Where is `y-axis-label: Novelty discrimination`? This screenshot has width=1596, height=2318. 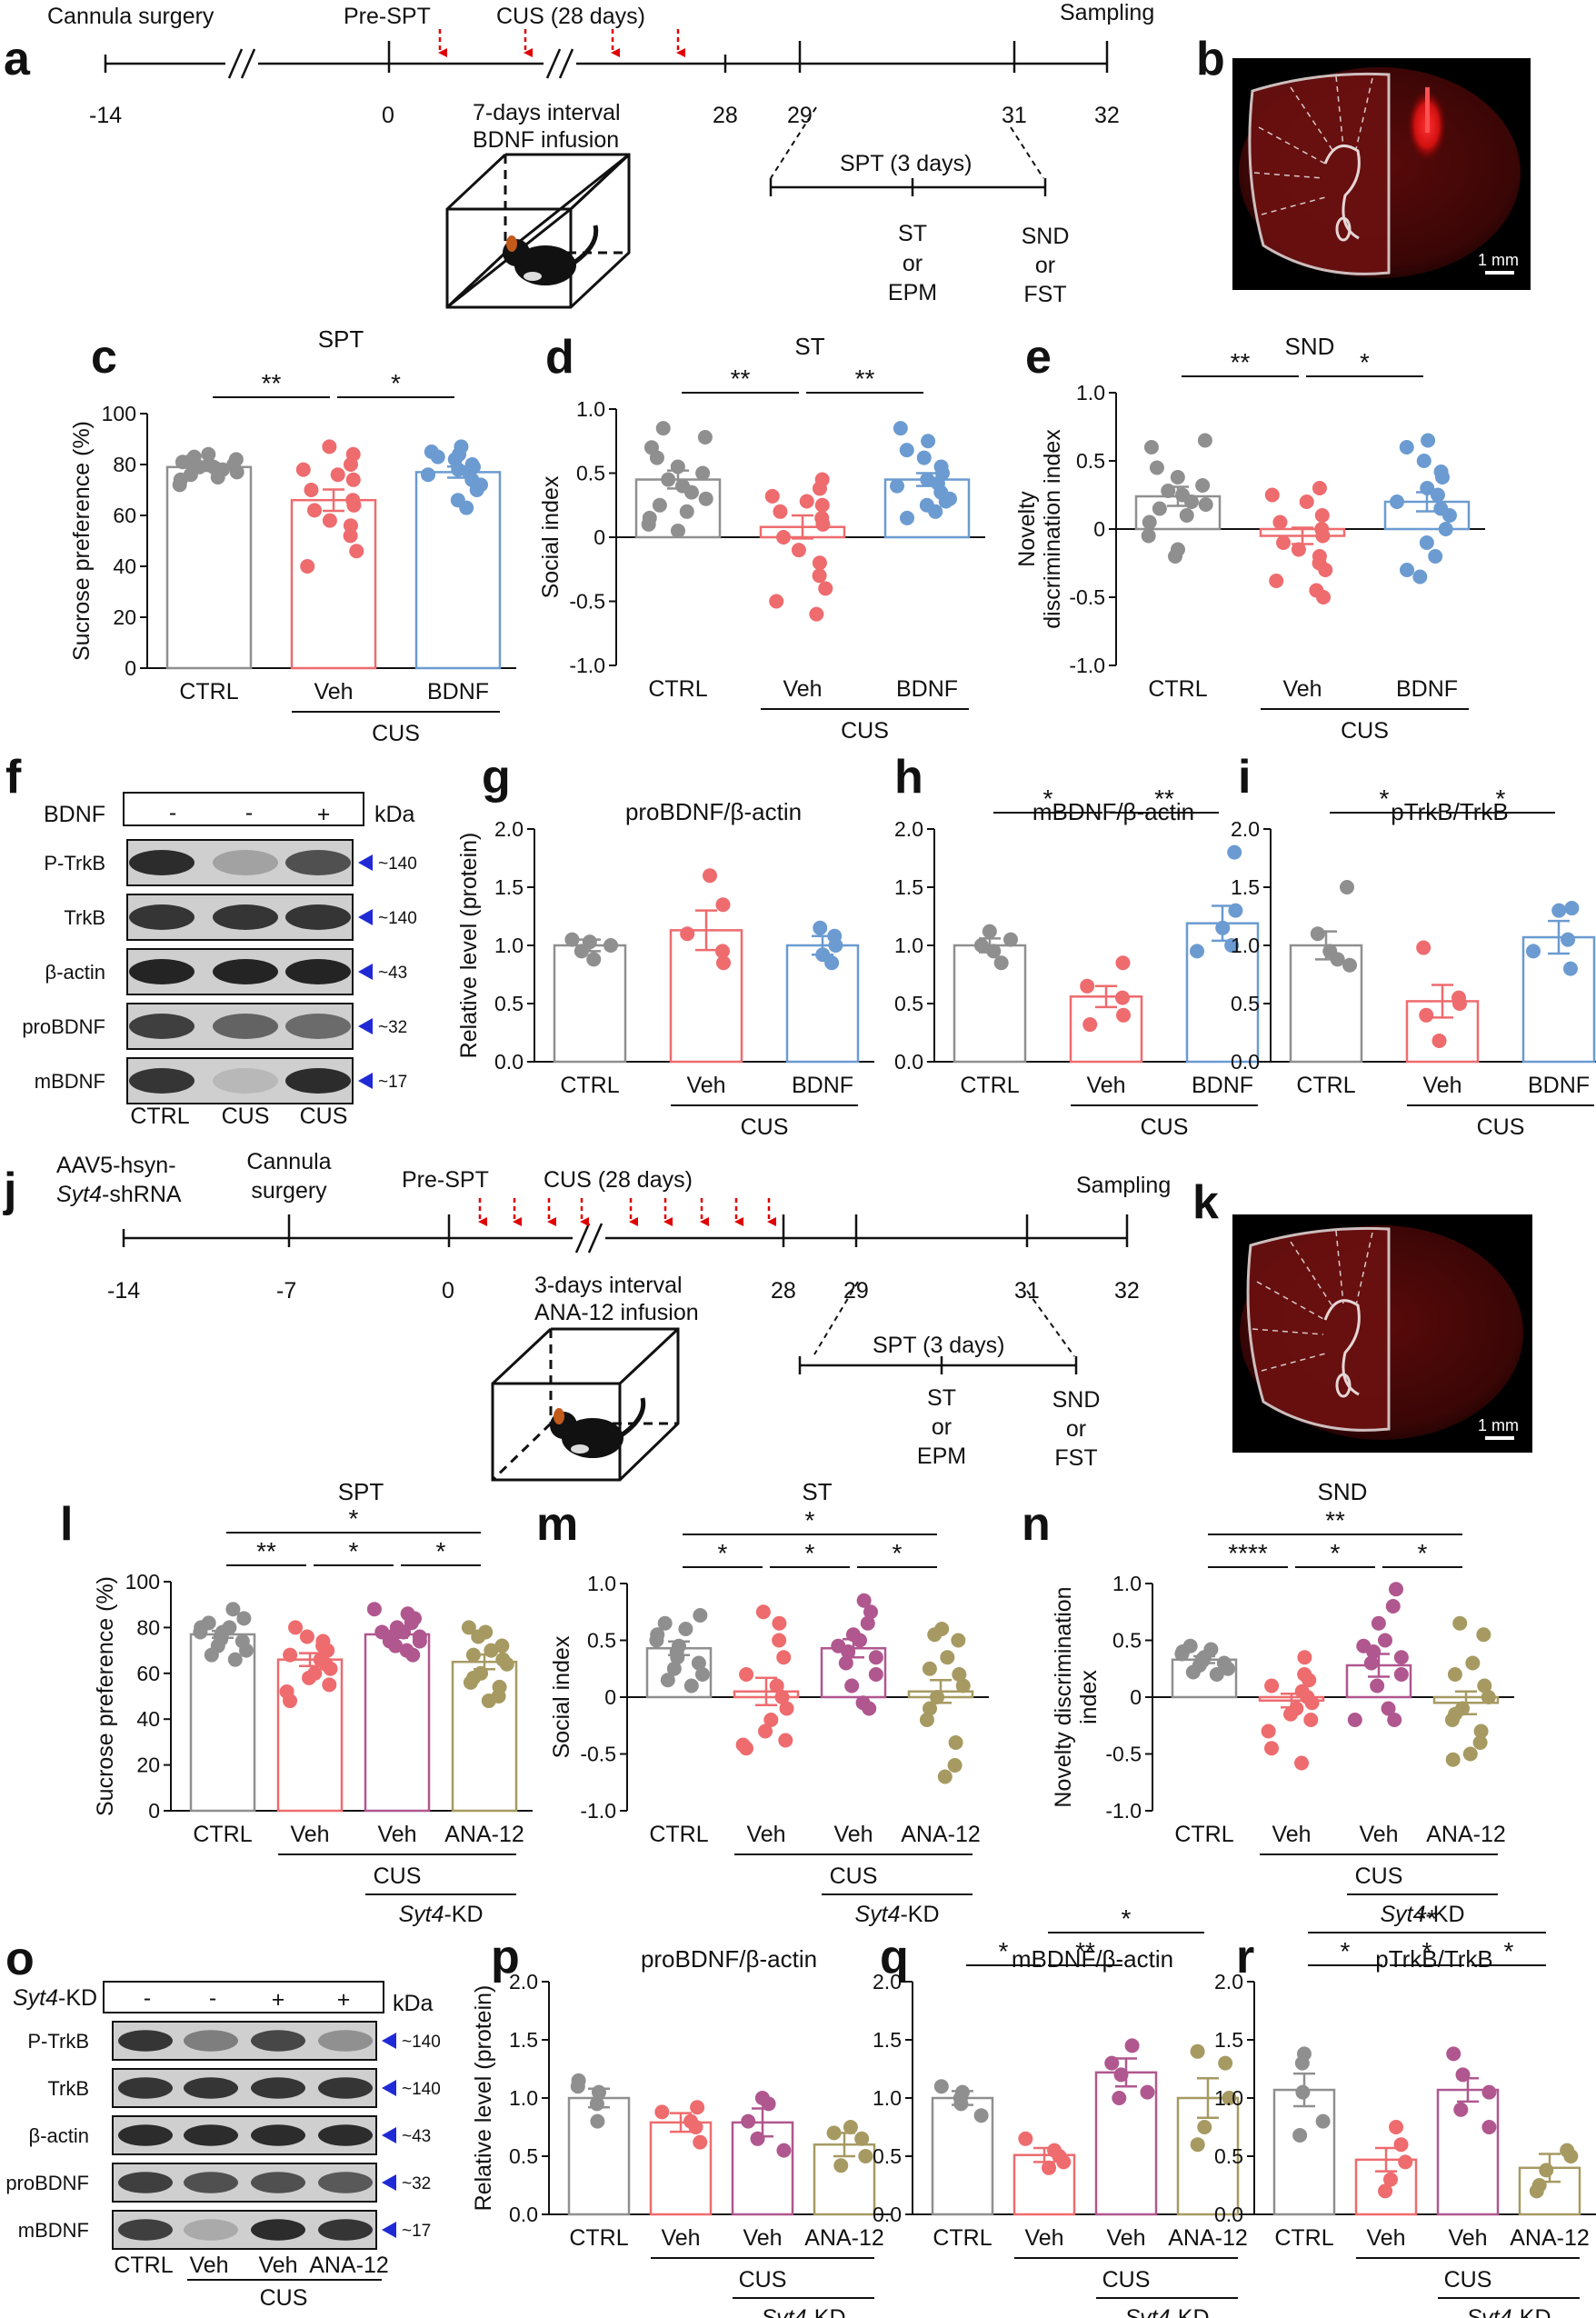
y-axis-label: Novelty discrimination is located at coordinates (1063, 1697).